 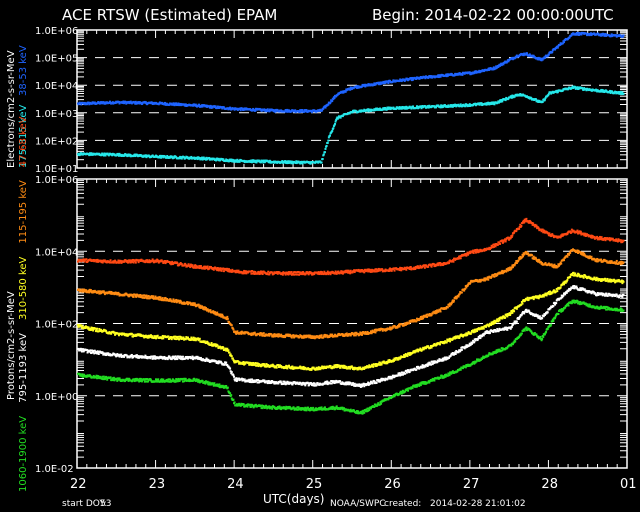 What do you see at coordinates (23, 70) in the screenshot?
I see `legend-e-38-53: 38-53 keV` at bounding box center [23, 70].